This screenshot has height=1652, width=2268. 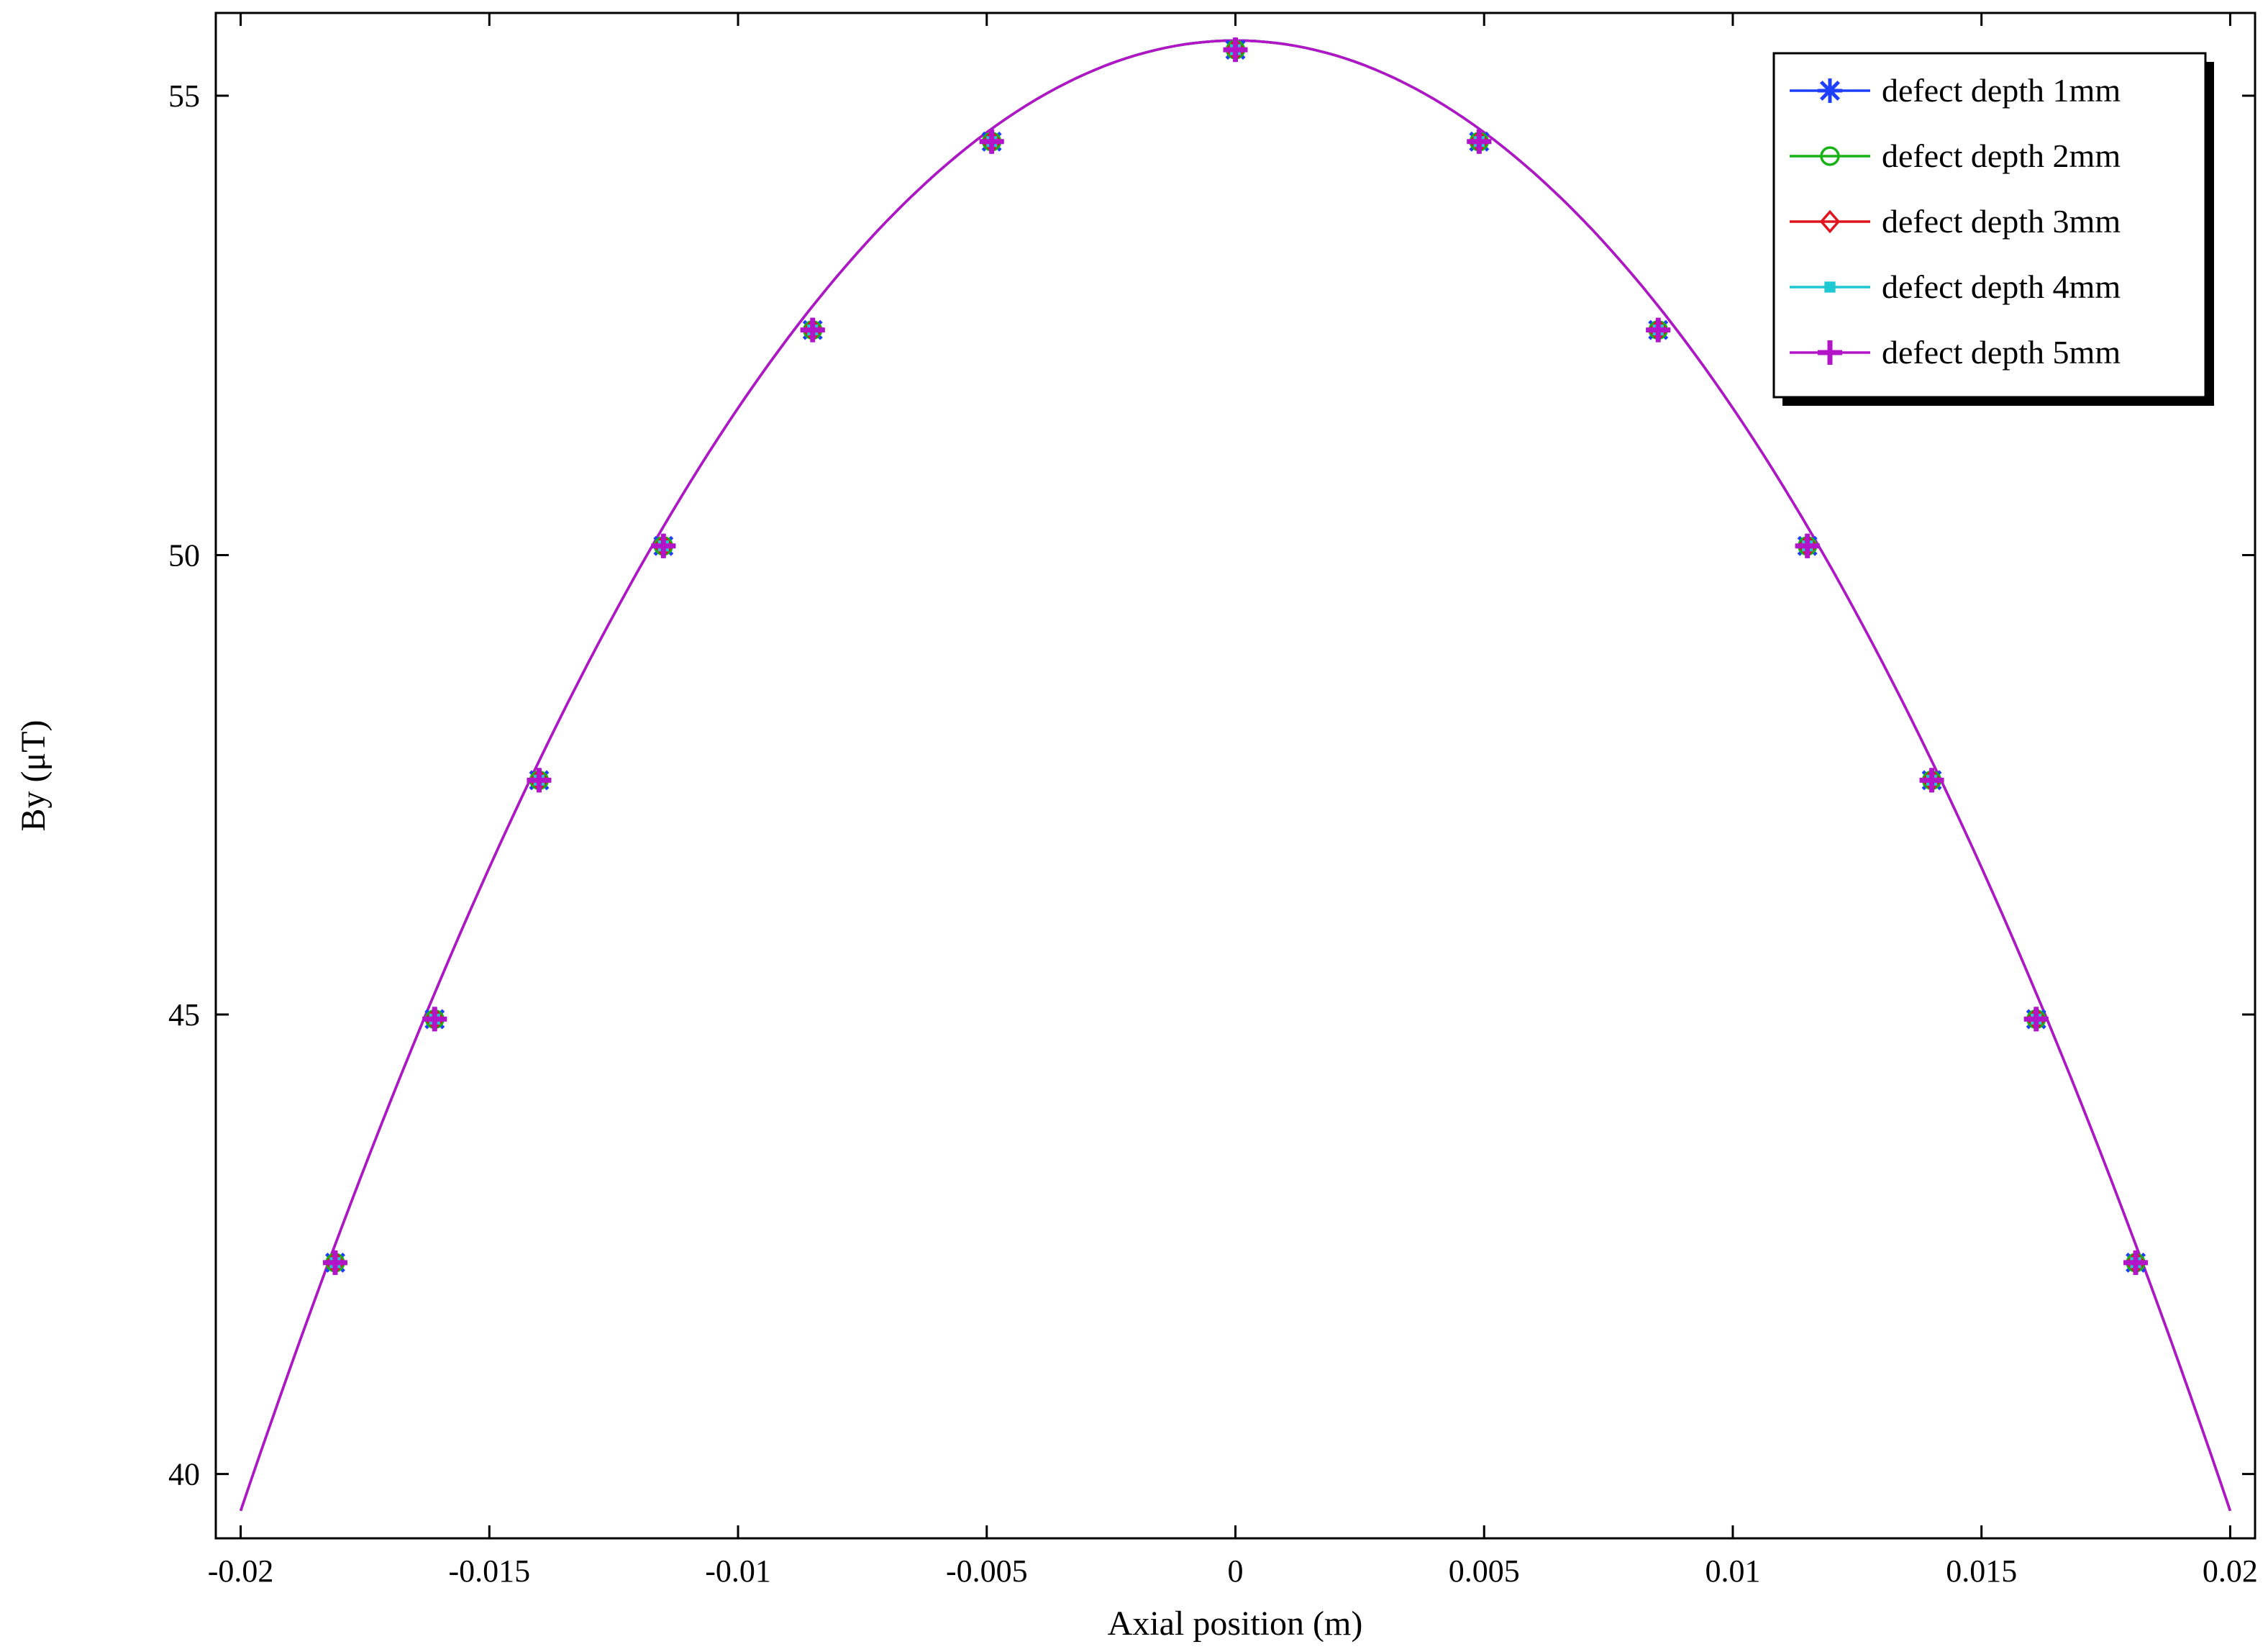 I want to click on legend-box, so click(x=1990, y=225).